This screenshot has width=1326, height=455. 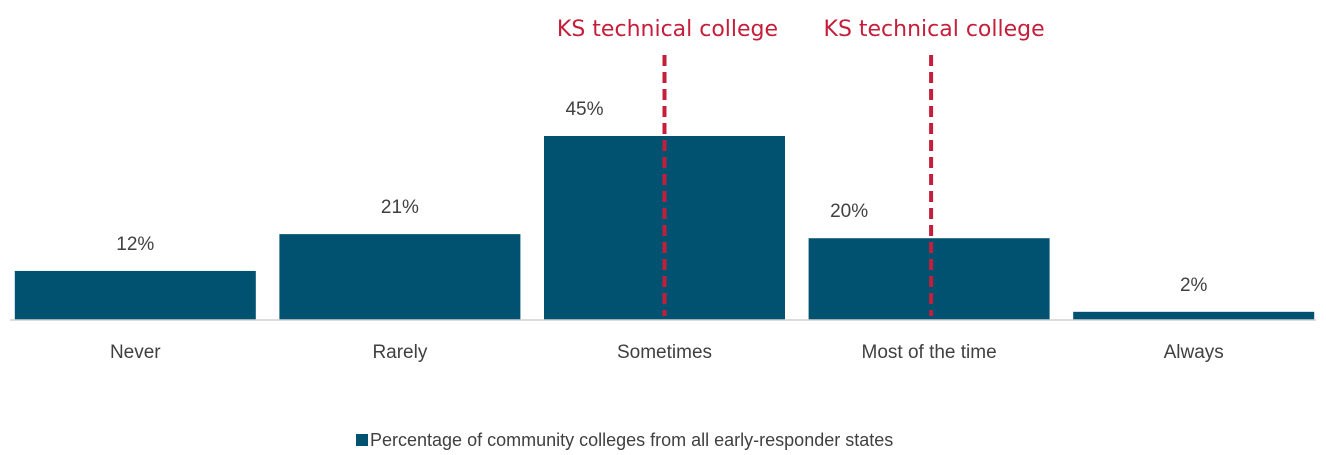 I want to click on x-tick-label: Rarely, so click(x=399, y=352).